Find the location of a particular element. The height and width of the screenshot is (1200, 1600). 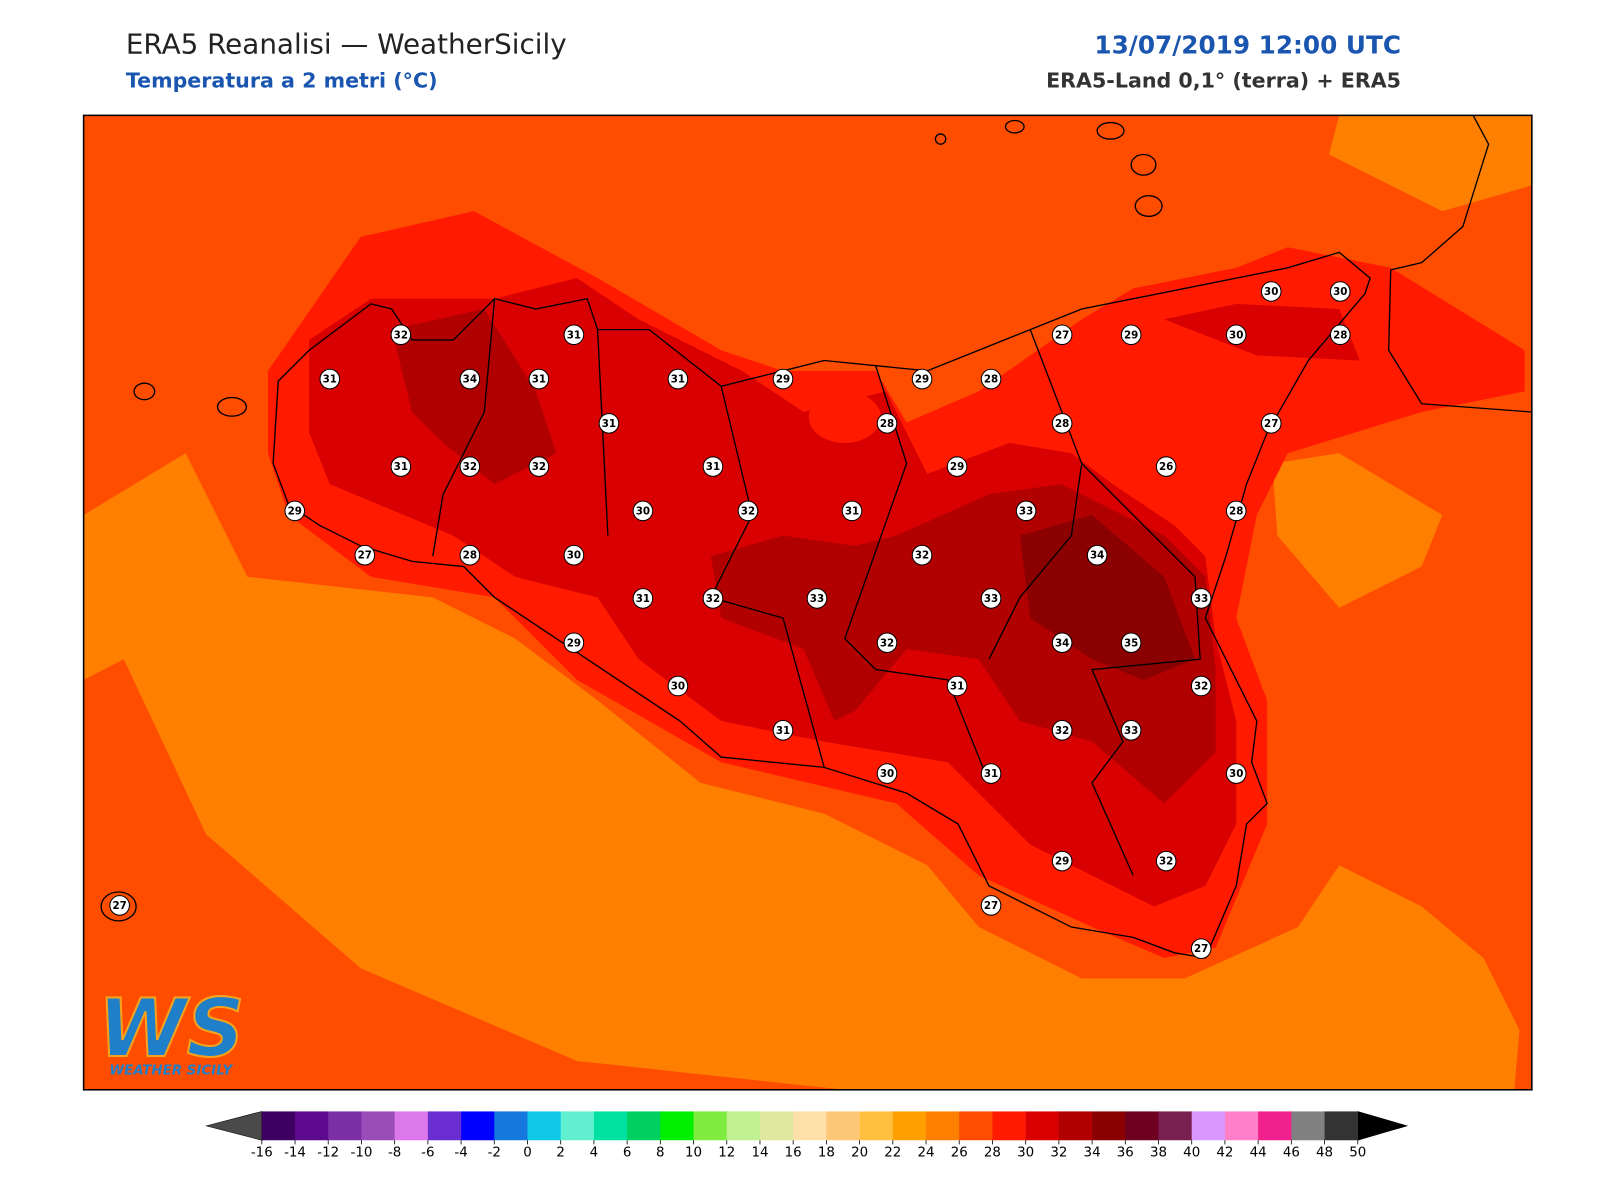

colorbar-tick-label: 50 is located at coordinates (1357, 1153).